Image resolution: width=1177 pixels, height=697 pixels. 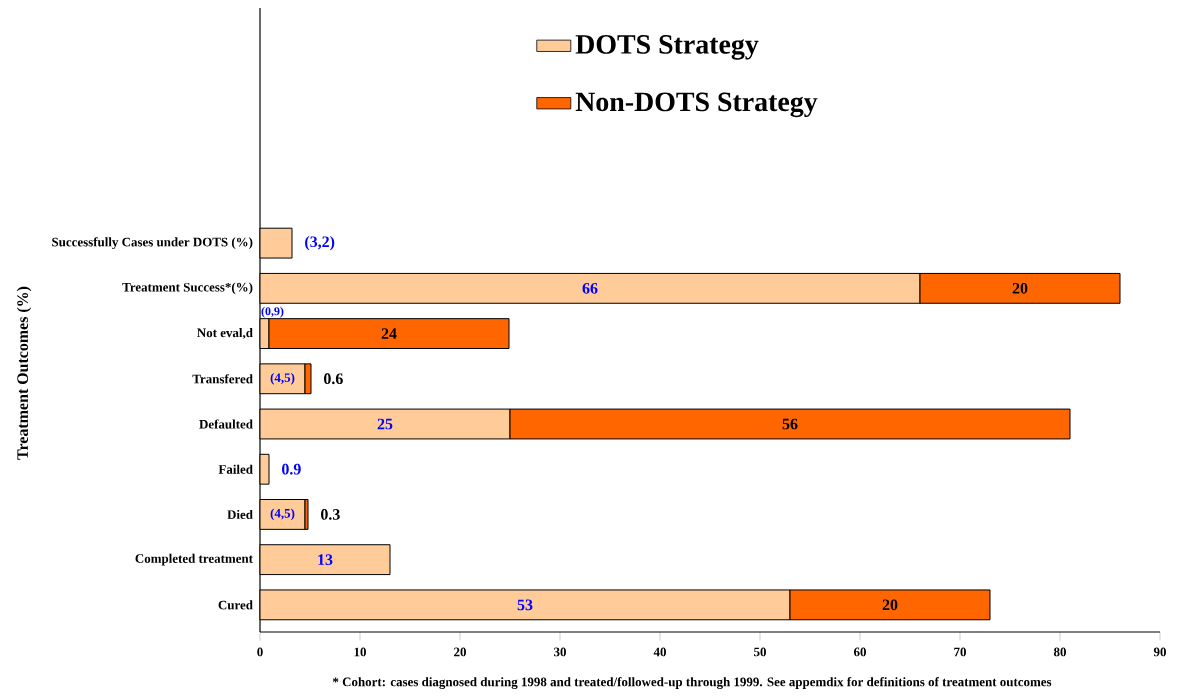 What do you see at coordinates (659, 652) in the screenshot?
I see `x-tick-label: 40` at bounding box center [659, 652].